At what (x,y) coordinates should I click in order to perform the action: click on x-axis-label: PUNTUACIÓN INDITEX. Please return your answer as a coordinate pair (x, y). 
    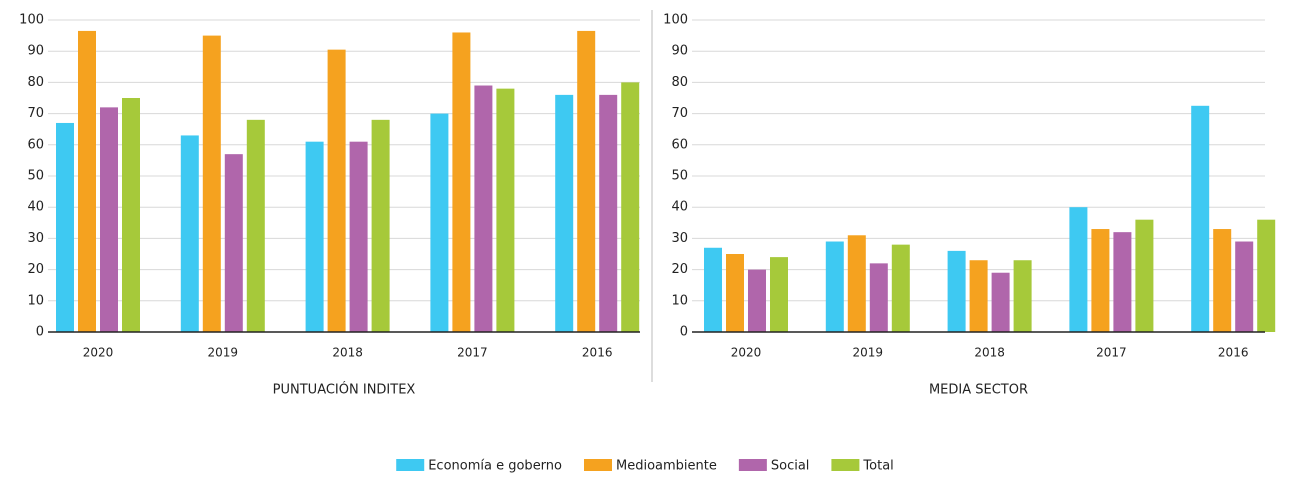
    Looking at the image, I should click on (344, 390).